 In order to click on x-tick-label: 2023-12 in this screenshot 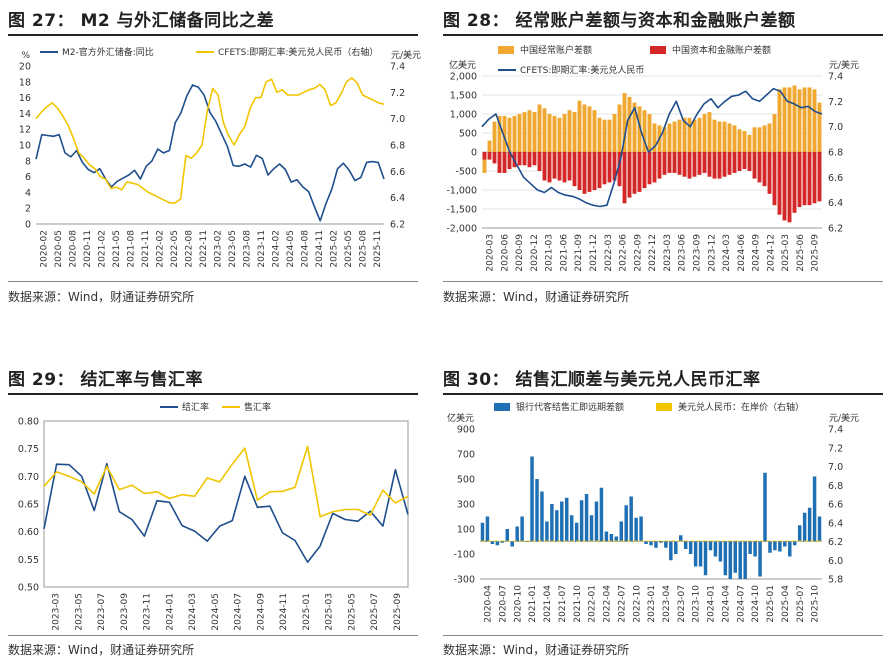, I will do `click(712, 253)`.